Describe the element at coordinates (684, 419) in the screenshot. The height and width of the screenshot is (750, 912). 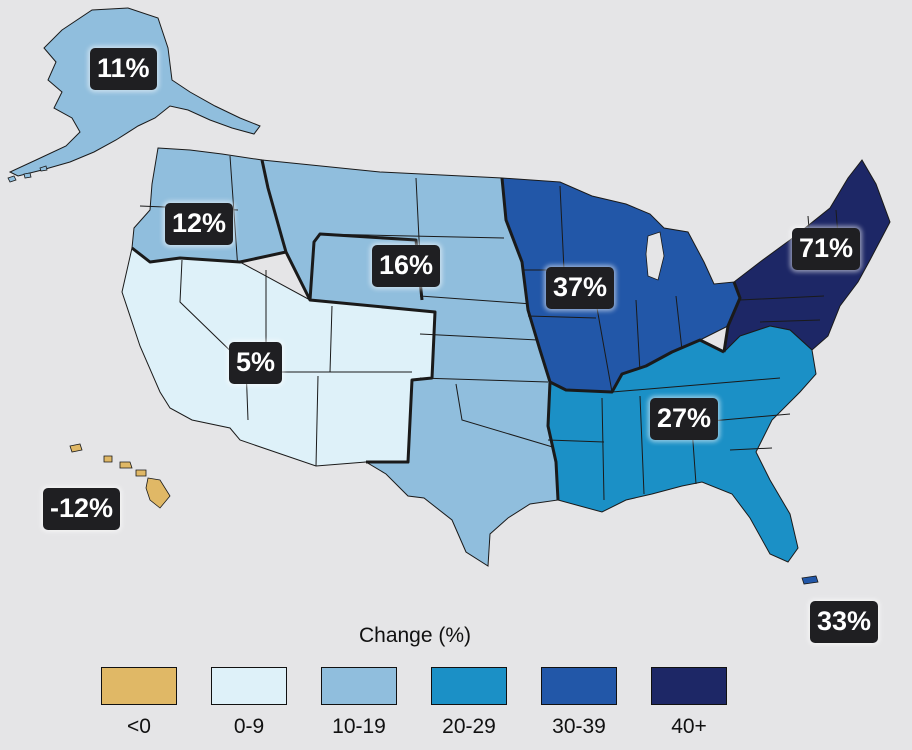
I see `badge-southeast: 27%` at that location.